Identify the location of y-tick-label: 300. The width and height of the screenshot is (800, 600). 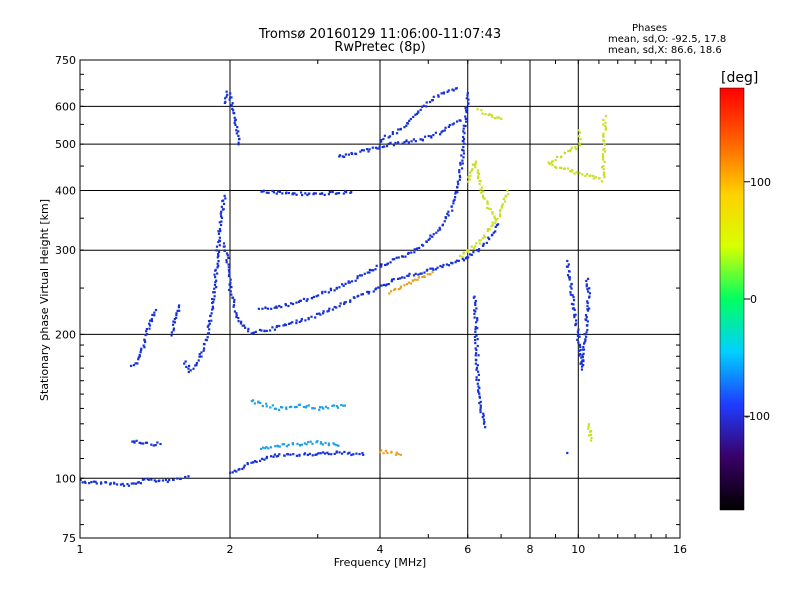
(65, 250).